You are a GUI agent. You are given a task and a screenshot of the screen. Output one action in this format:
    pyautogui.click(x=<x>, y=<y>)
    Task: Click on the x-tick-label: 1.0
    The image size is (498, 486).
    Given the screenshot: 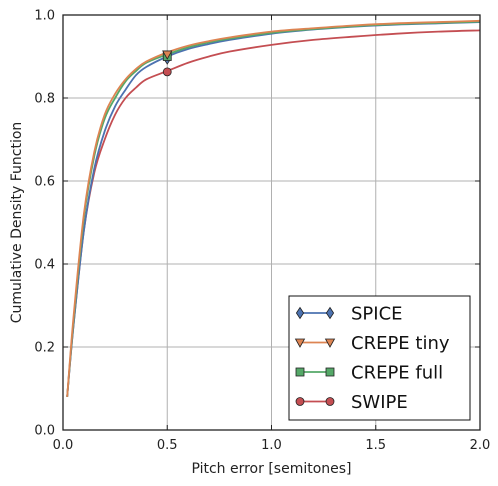 What is the action you would take?
    pyautogui.click(x=271, y=445)
    